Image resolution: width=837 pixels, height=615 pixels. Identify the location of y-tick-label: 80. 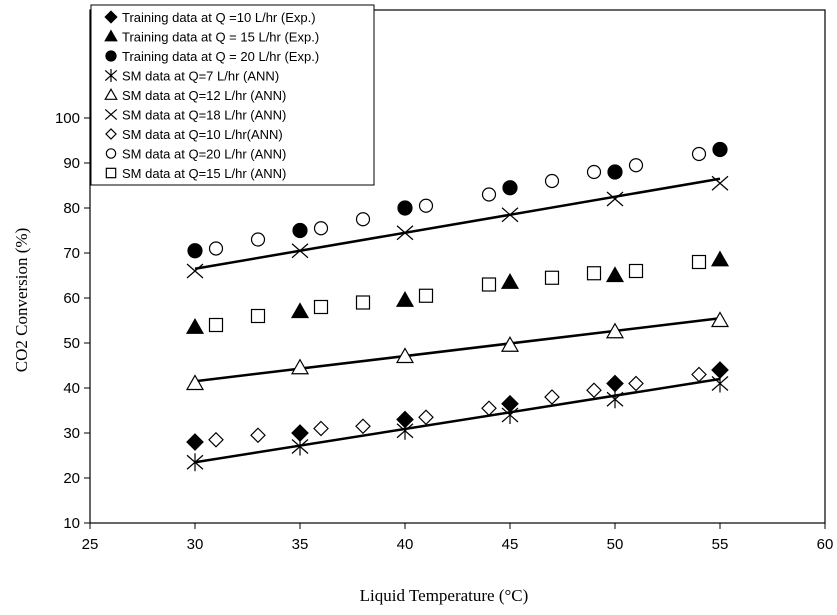
(71, 208).